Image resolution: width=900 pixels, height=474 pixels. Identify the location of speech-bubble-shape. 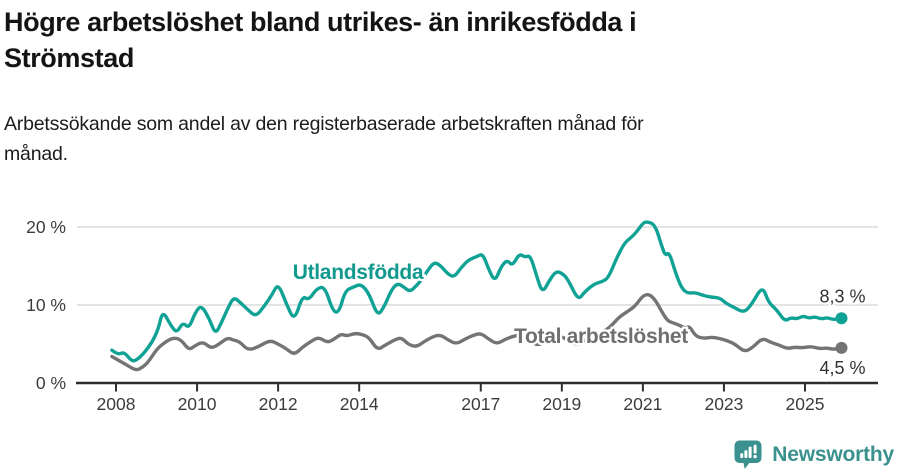
(748, 454).